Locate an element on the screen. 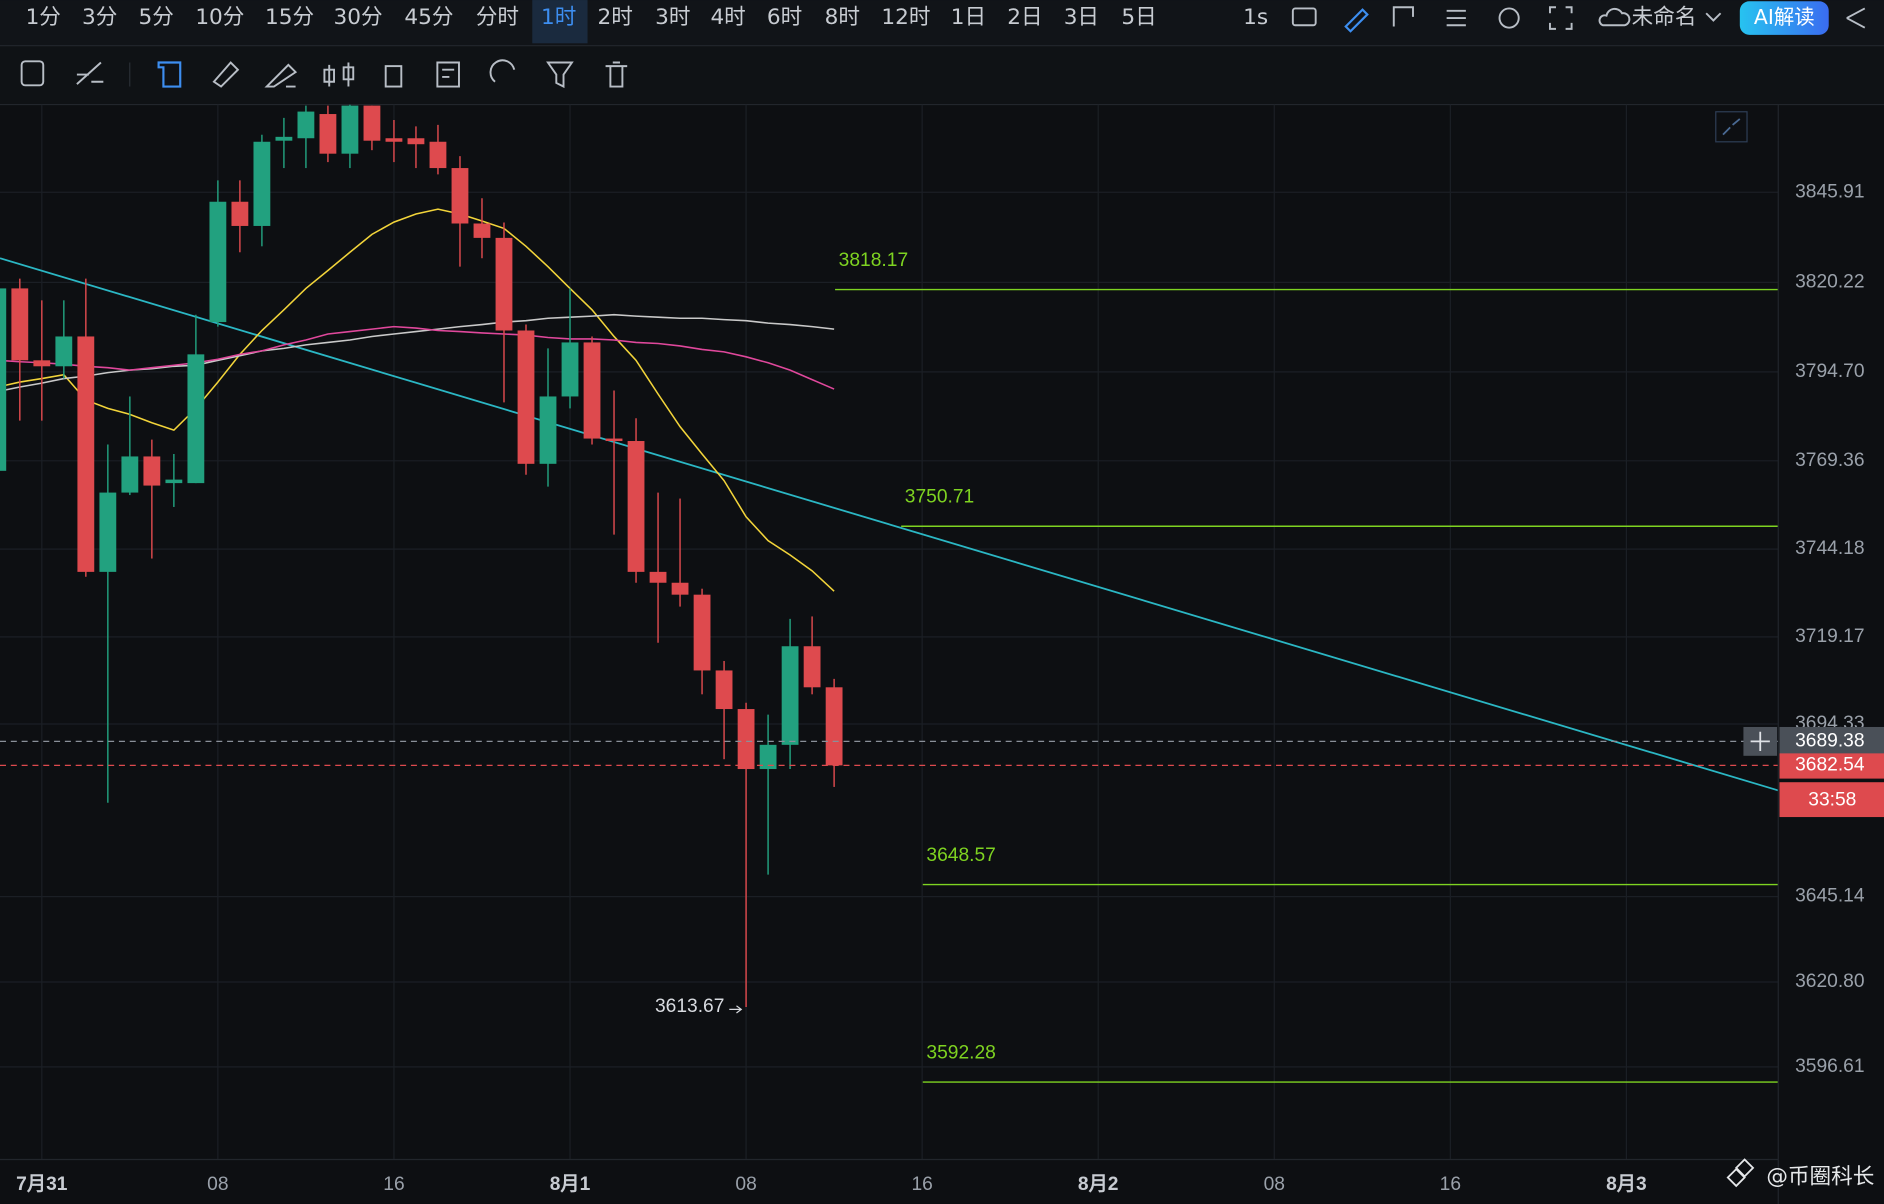 This screenshot has width=1884, height=1204. x-tick-label: 8月2 is located at coordinates (1098, 1184).